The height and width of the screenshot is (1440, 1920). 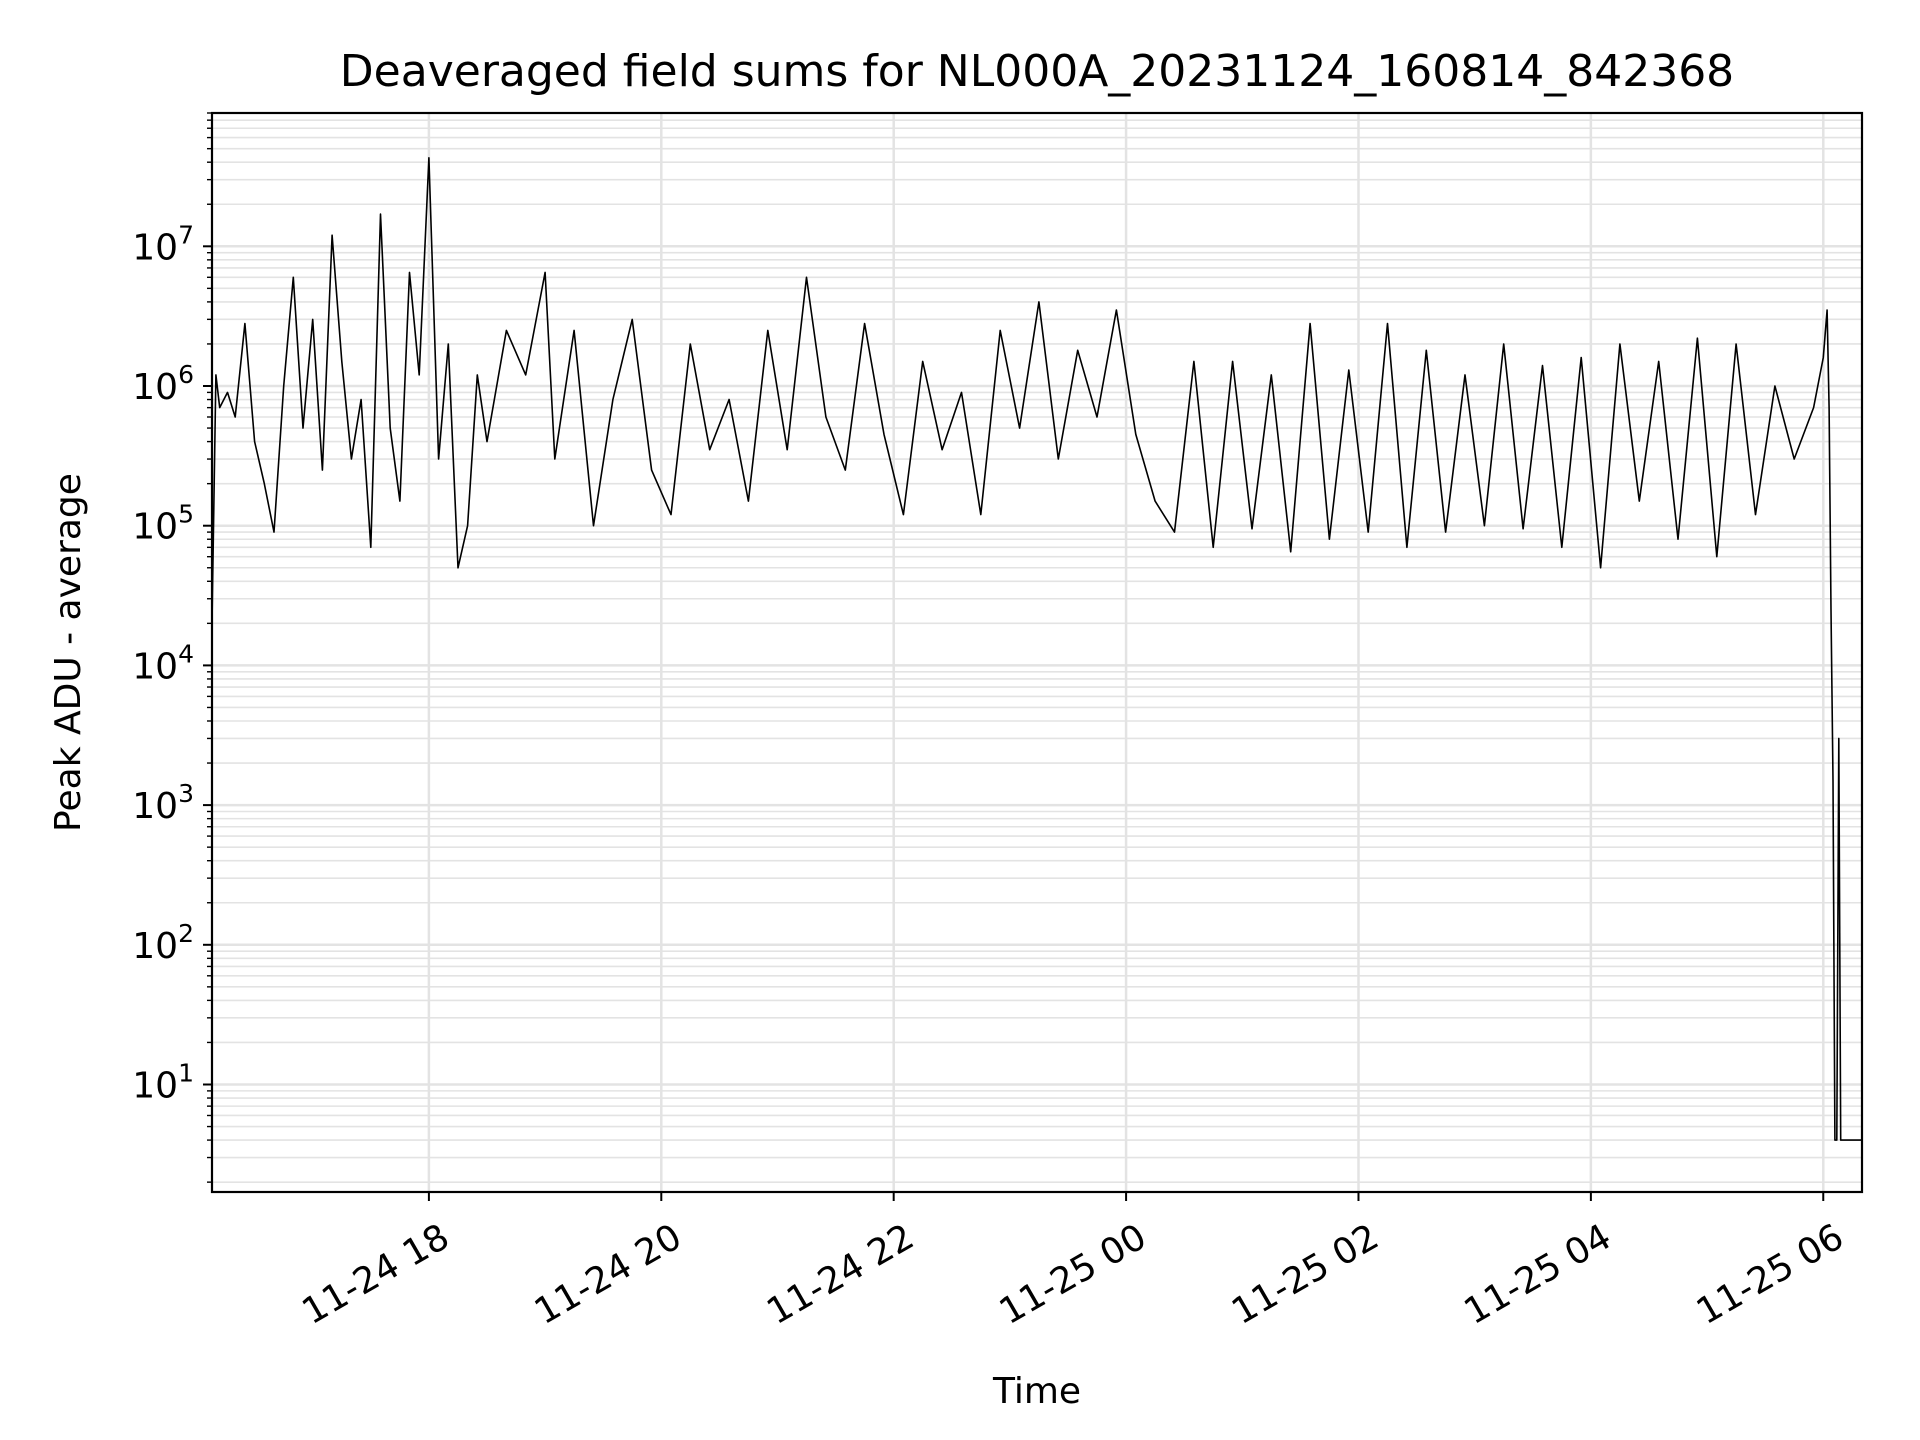 What do you see at coordinates (68, 652) in the screenshot?
I see `y-axis-label: Peak ADU - average` at bounding box center [68, 652].